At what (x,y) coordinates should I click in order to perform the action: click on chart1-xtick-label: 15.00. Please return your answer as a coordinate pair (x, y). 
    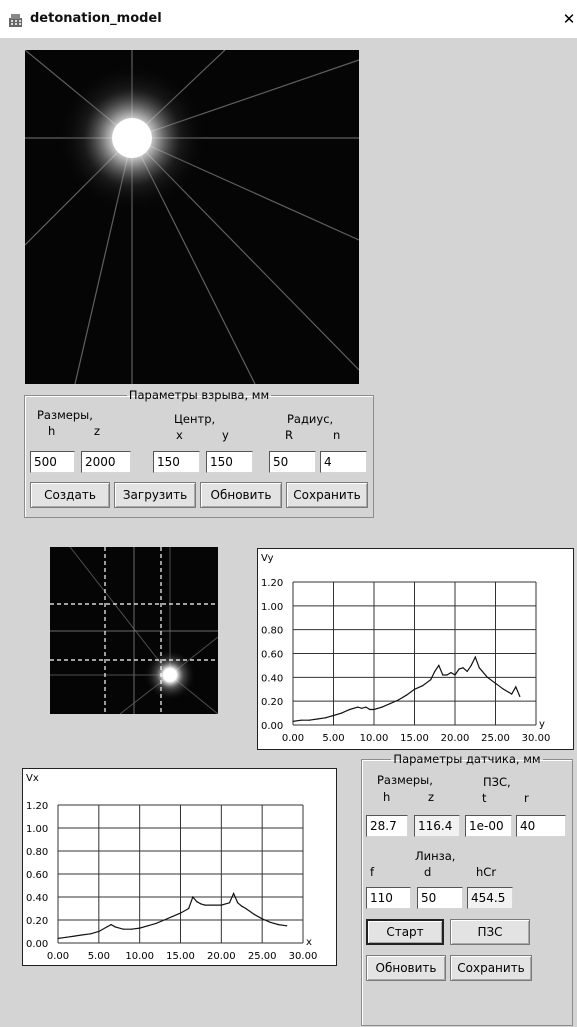
    Looking at the image, I should click on (180, 956).